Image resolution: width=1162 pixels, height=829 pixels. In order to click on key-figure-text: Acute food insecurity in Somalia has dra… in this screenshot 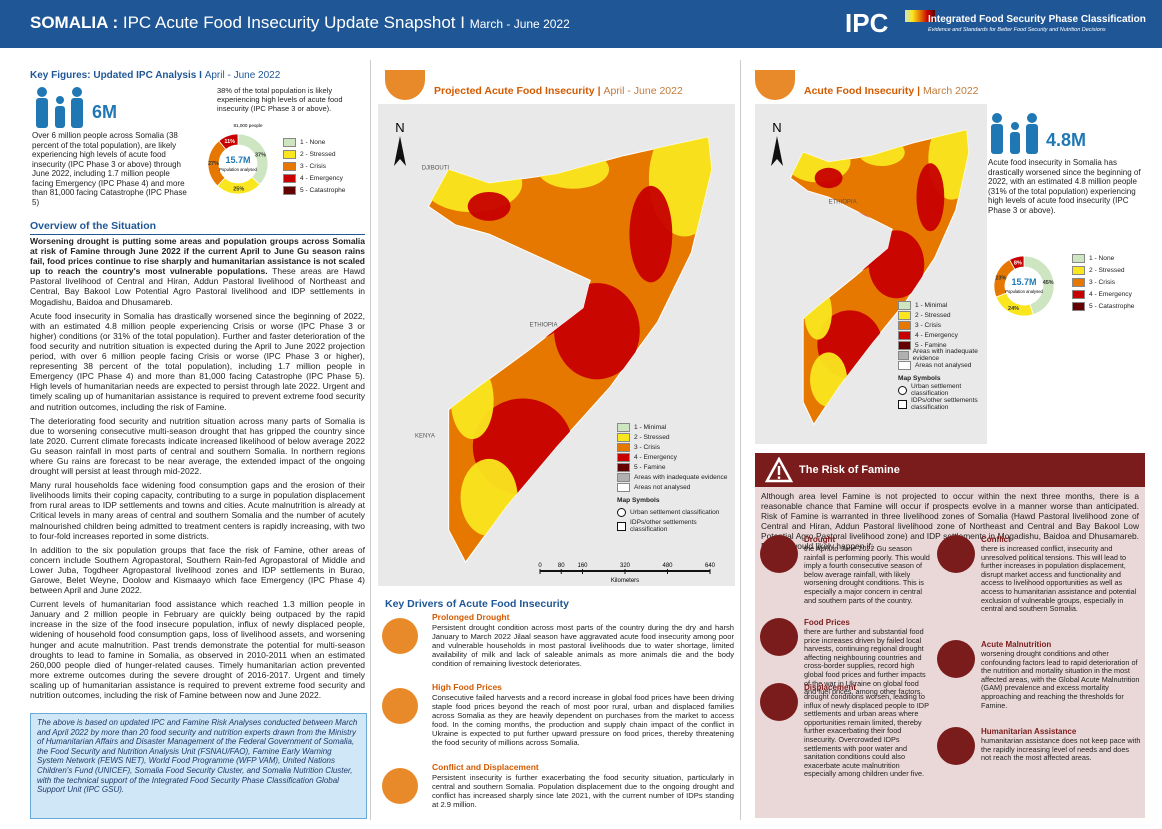, I will do `click(1064, 186)`.